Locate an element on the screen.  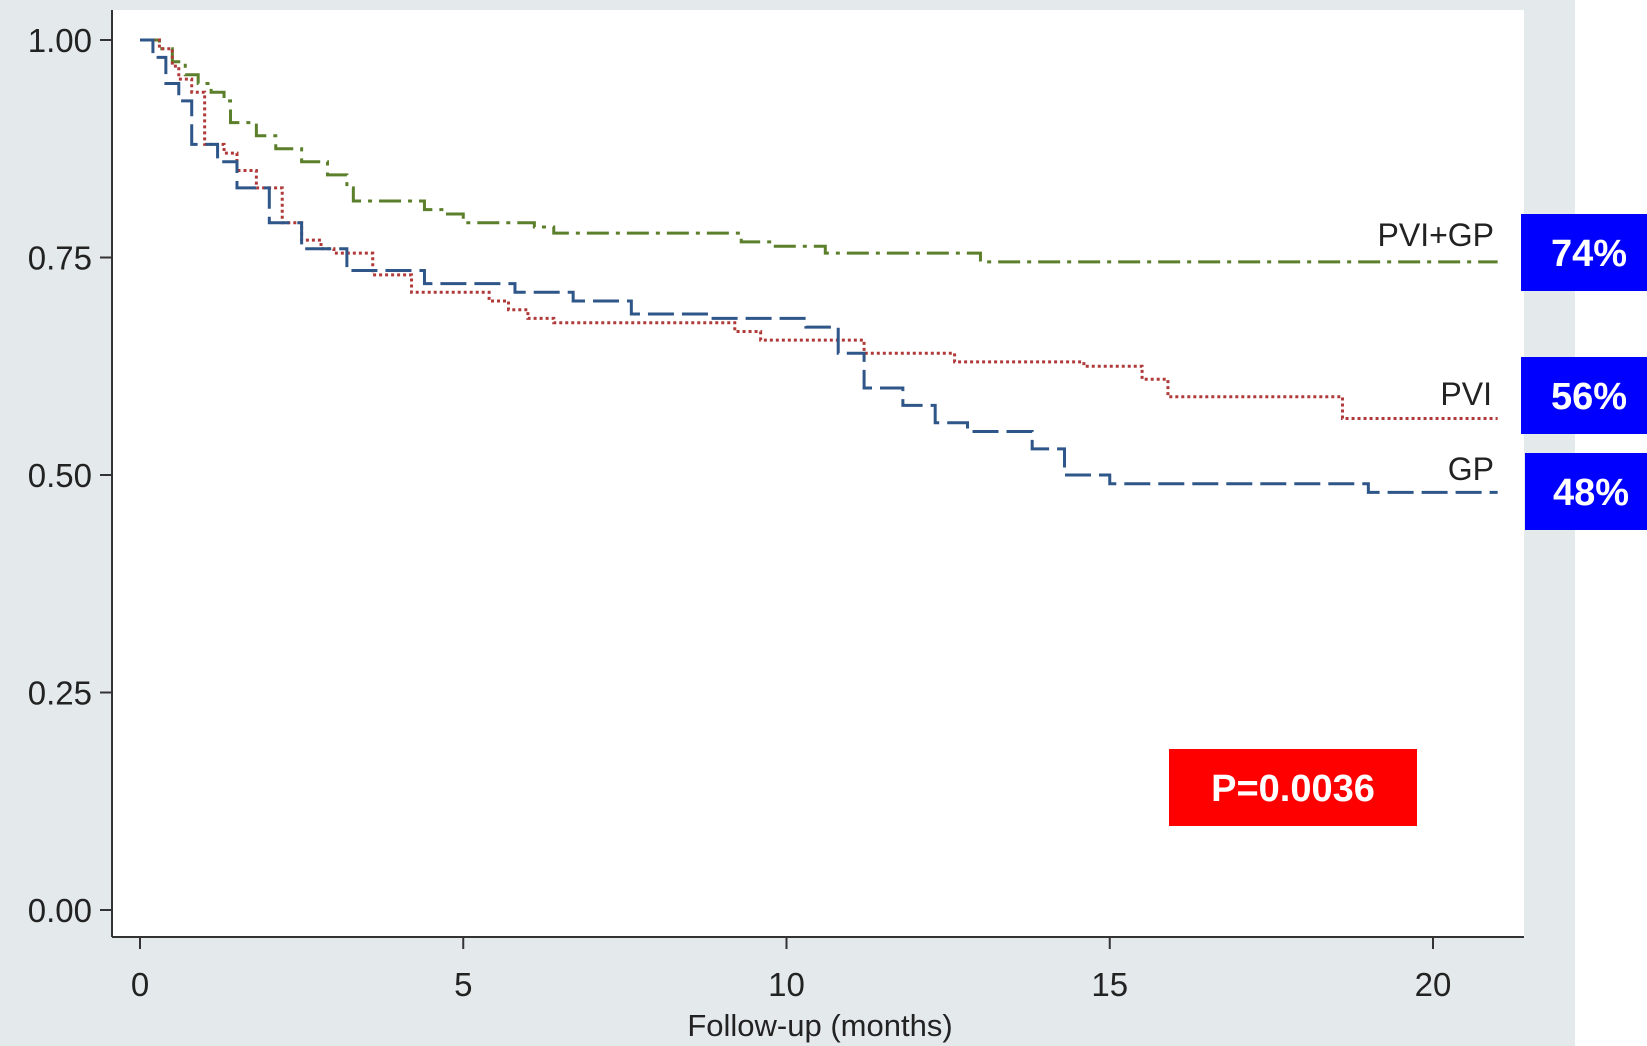
p-value-box: P=0.0036 is located at coordinates (1293, 787).